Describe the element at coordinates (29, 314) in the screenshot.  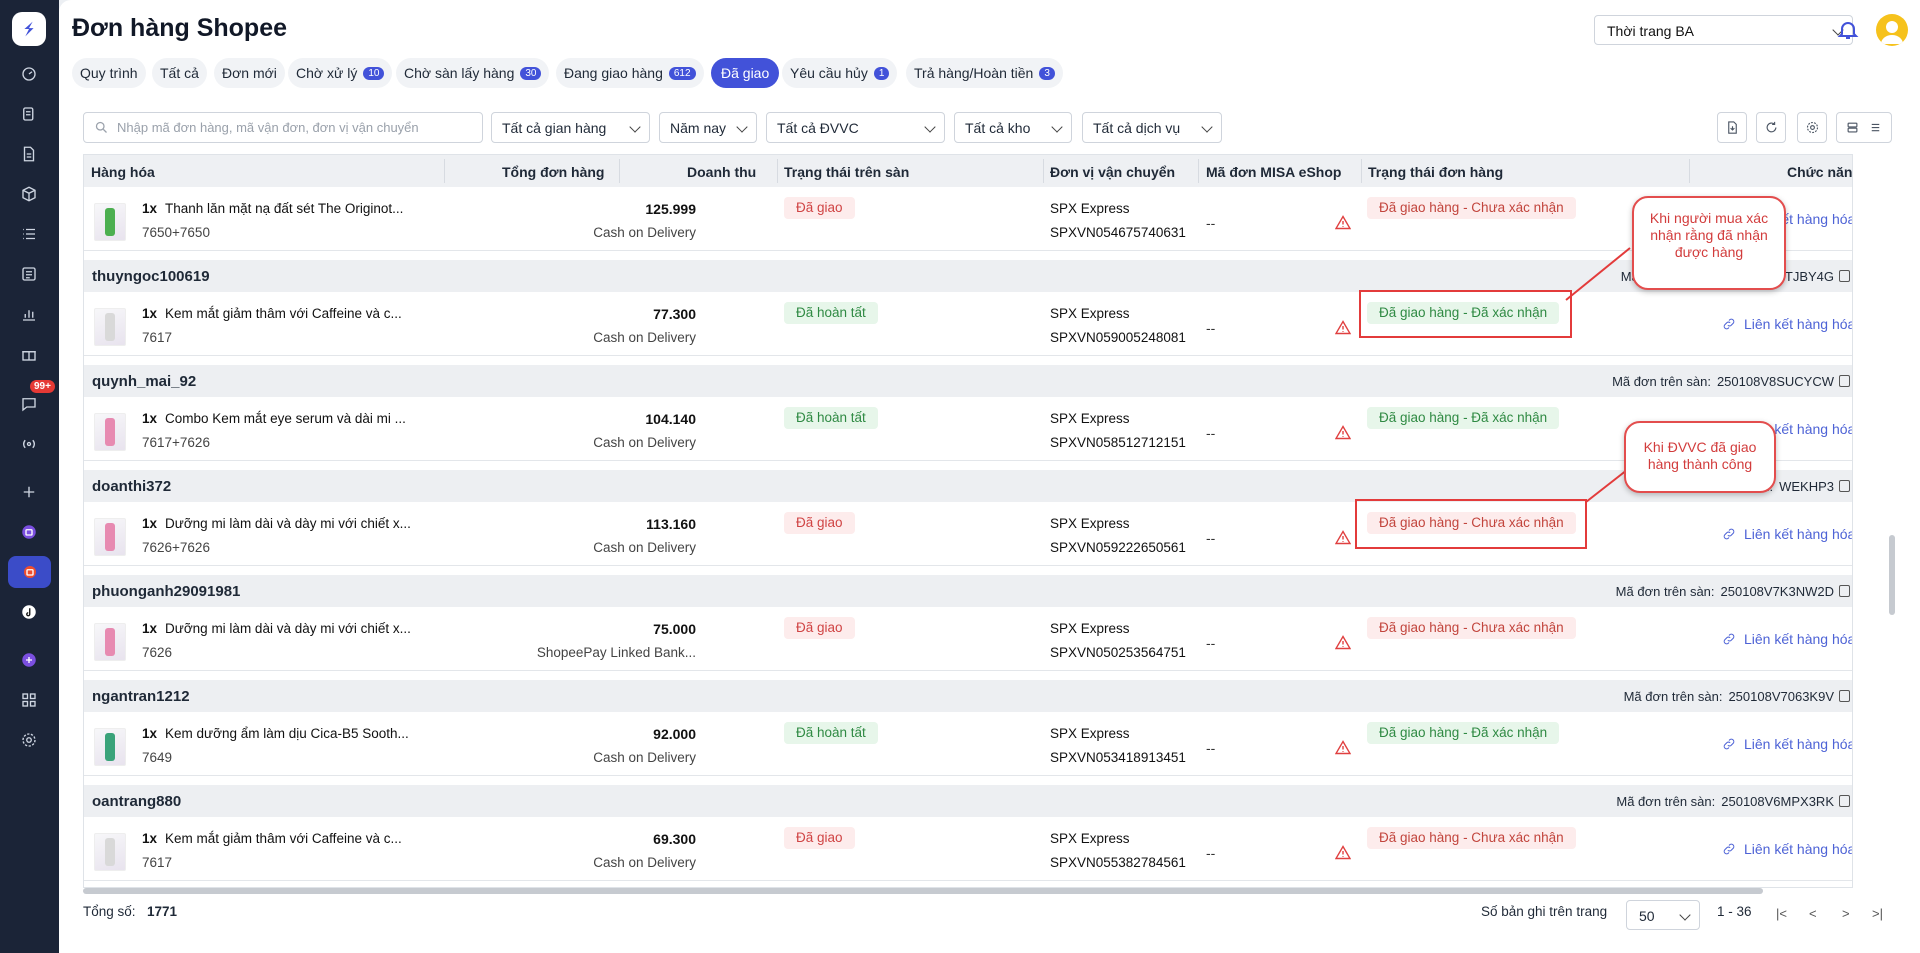
I see `report-icon` at that location.